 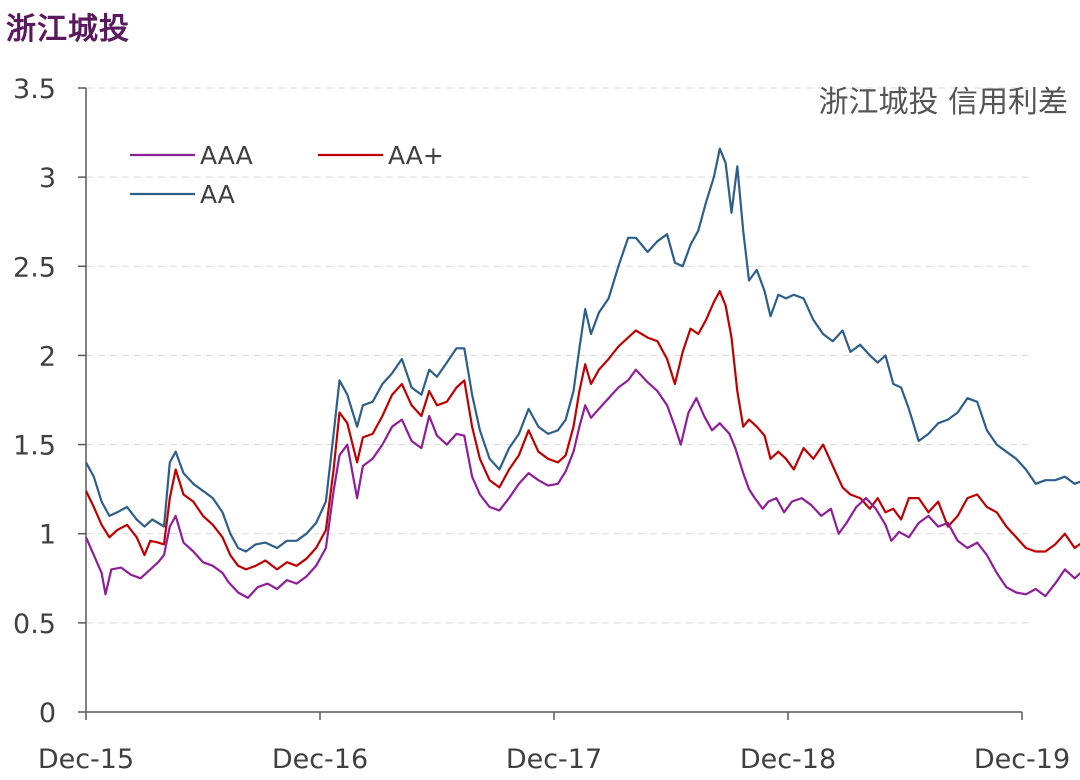 I want to click on legend-label: AAA, so click(x=226, y=155).